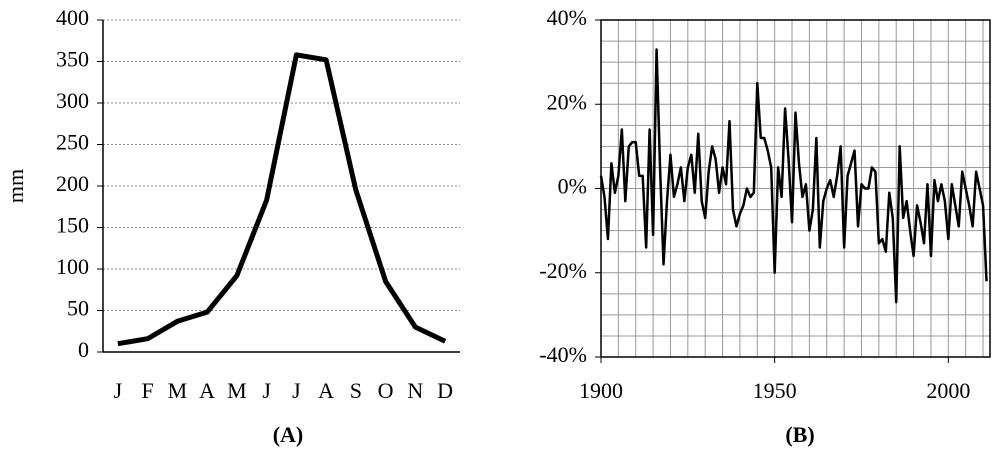 This screenshot has width=1000, height=458. Describe the element at coordinates (601, 390) in the screenshot. I see `x-tick-label: 1900` at that location.